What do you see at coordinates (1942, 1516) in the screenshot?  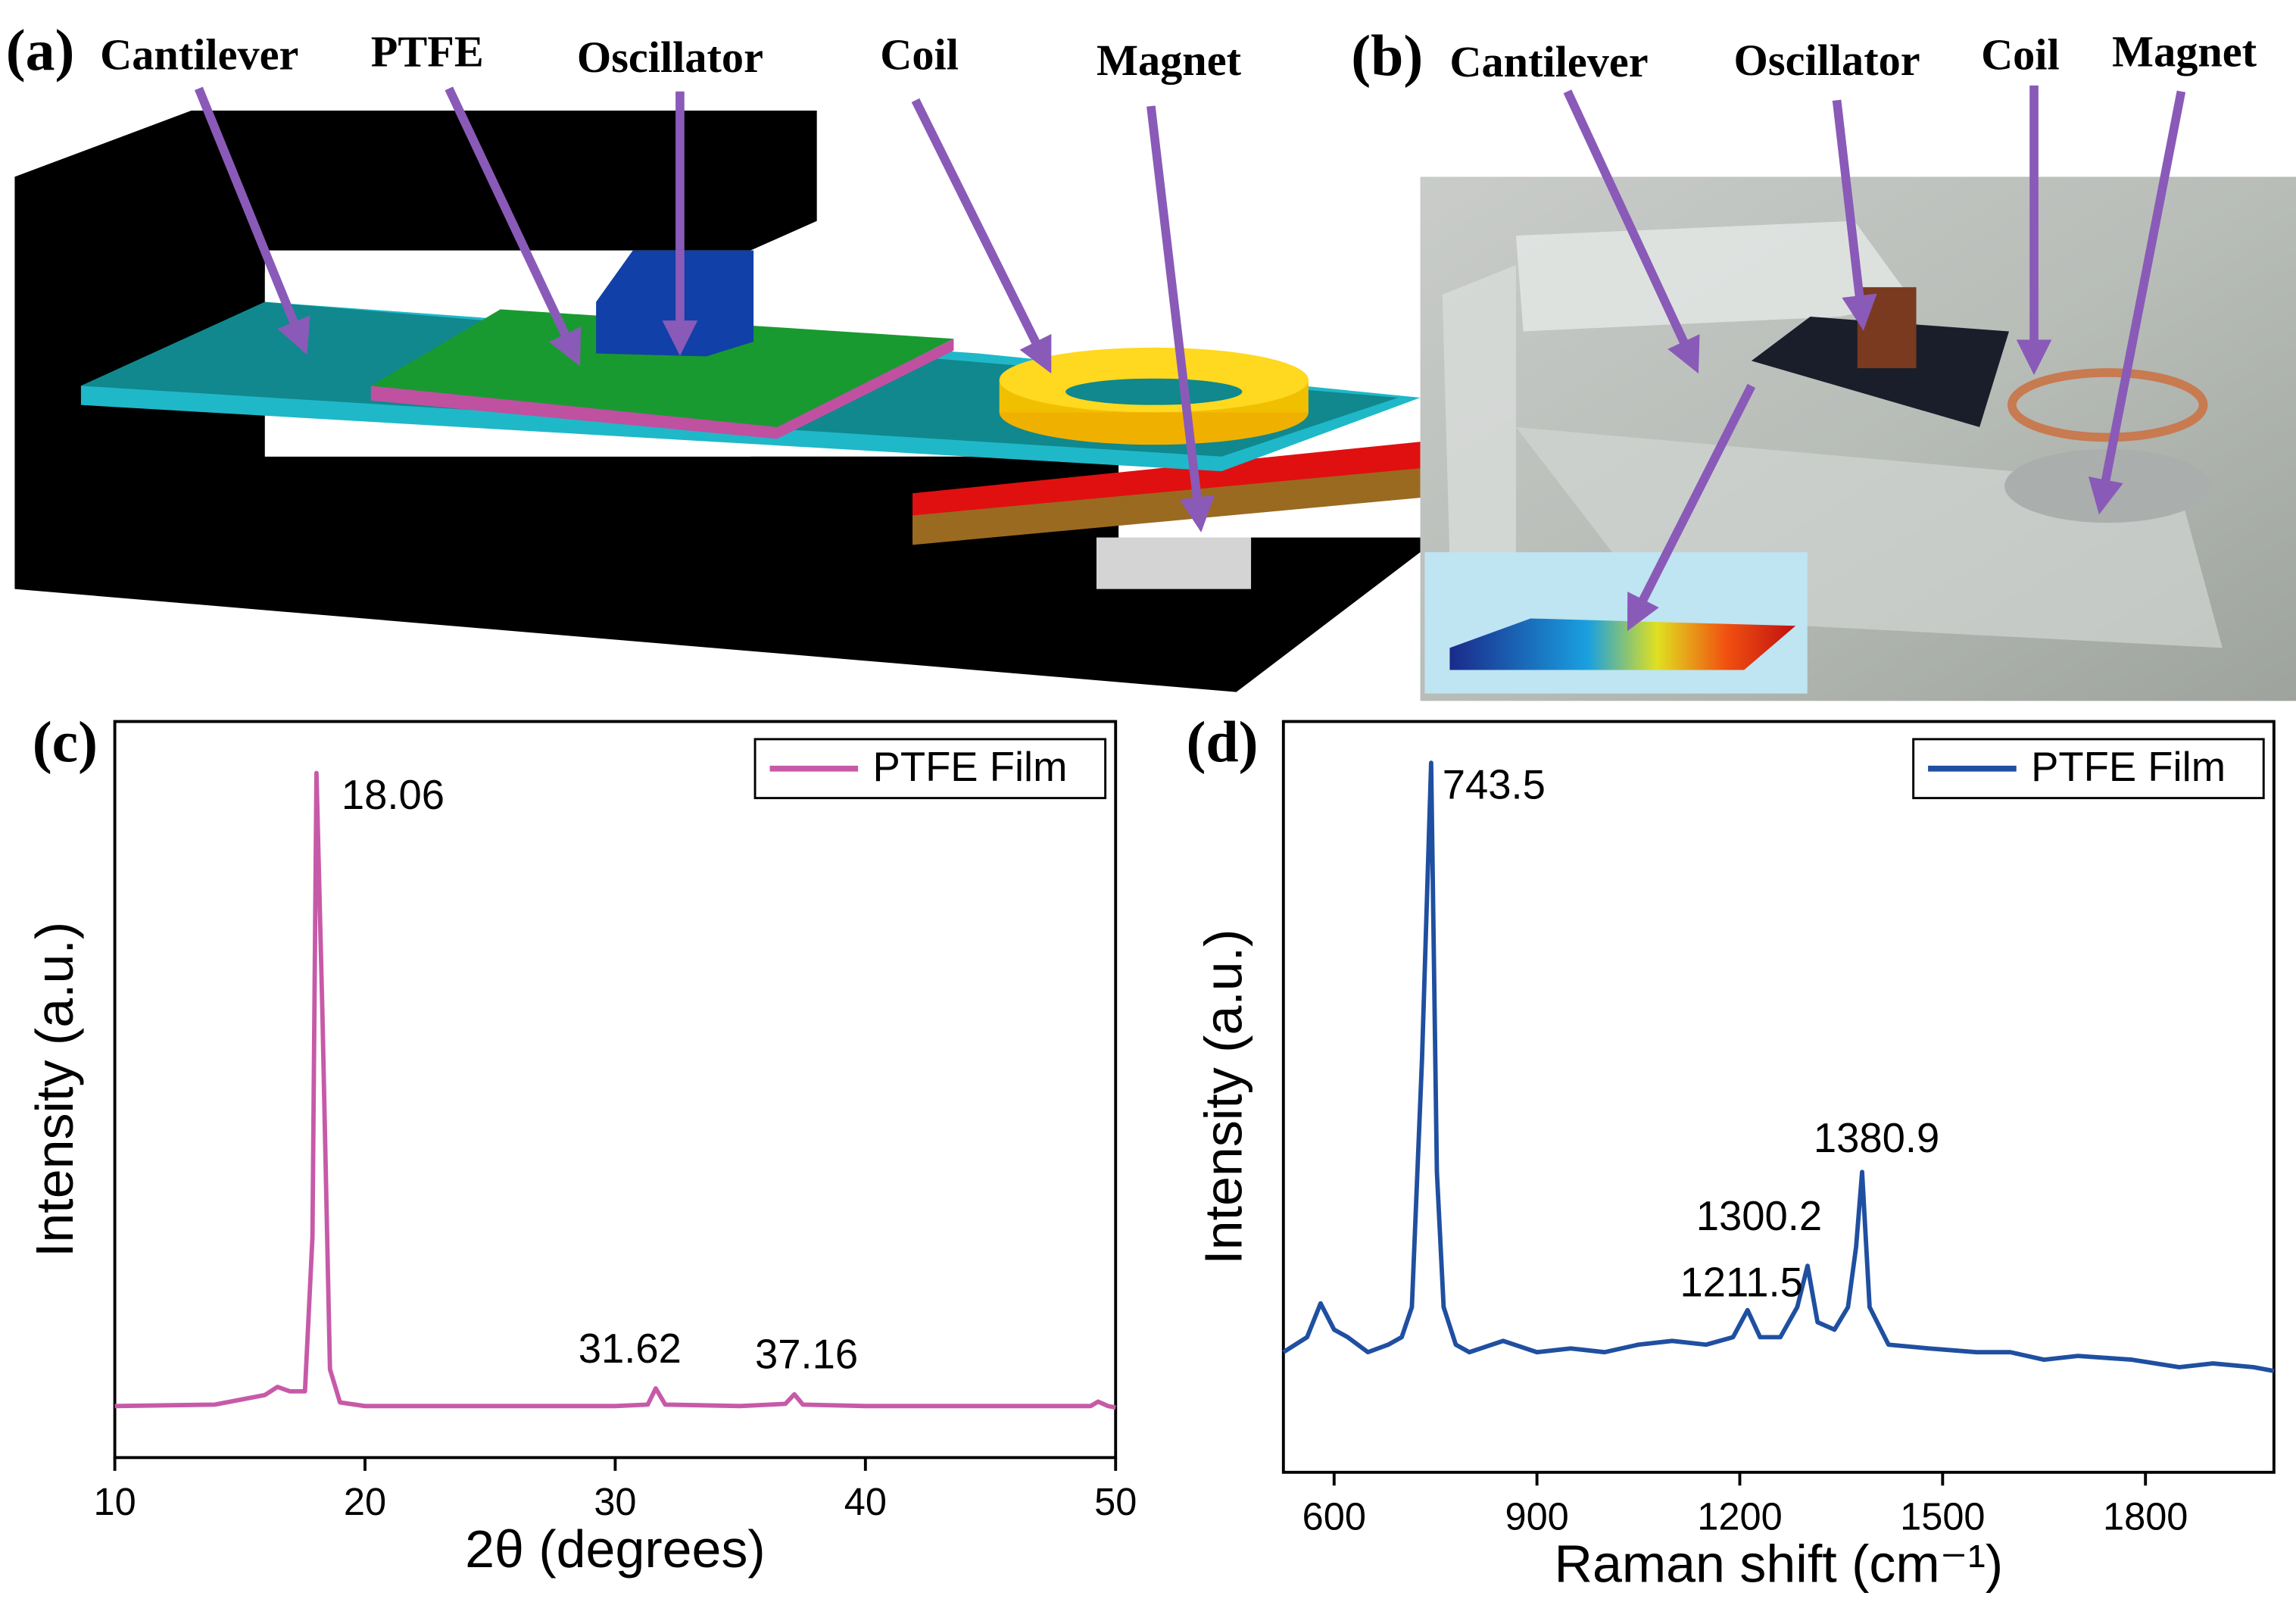 I see `x-tick-label: 1500` at bounding box center [1942, 1516].